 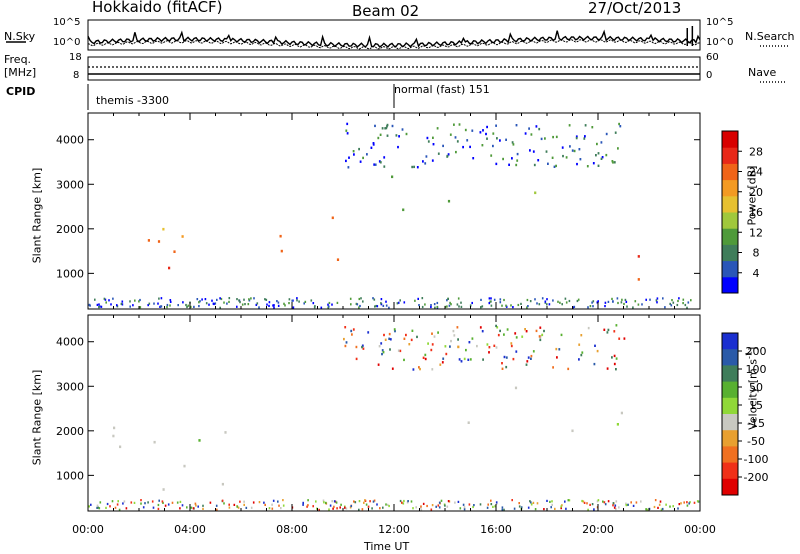 What do you see at coordinates (730, 438) in the screenshot?
I see `velocity-colorbar-swatch` at bounding box center [730, 438].